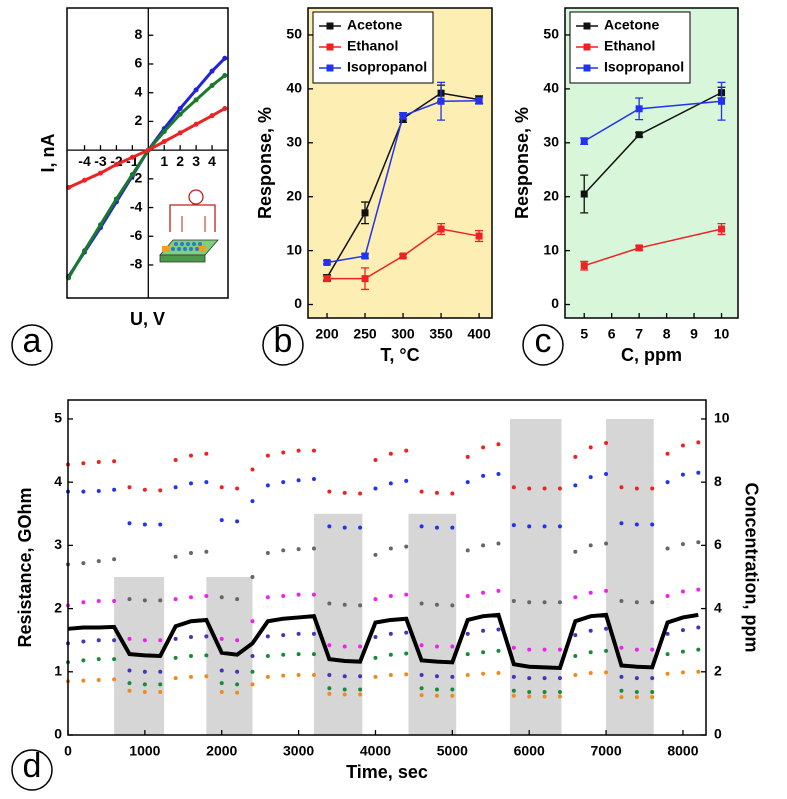  I want to click on y-tick-label: 40, so click(551, 88).